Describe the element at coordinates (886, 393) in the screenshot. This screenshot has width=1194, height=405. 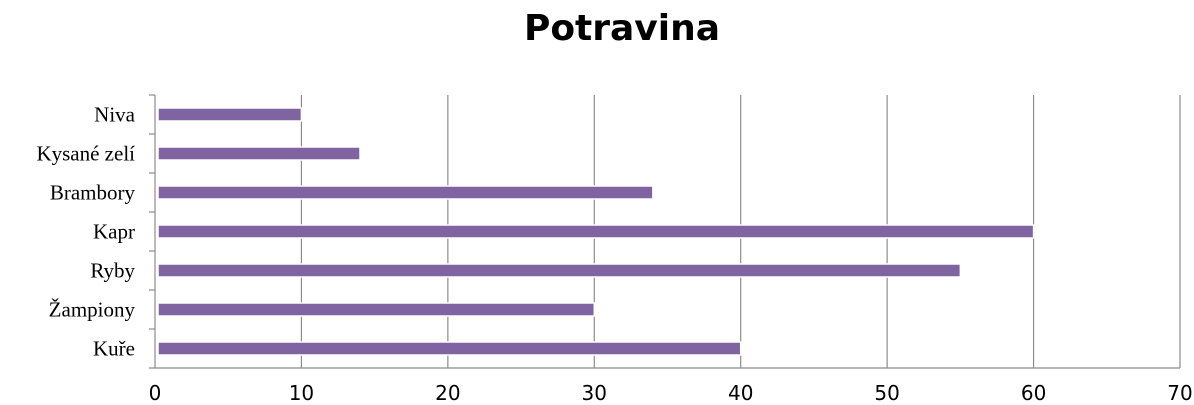
I see `x-tick-label: 50` at that location.